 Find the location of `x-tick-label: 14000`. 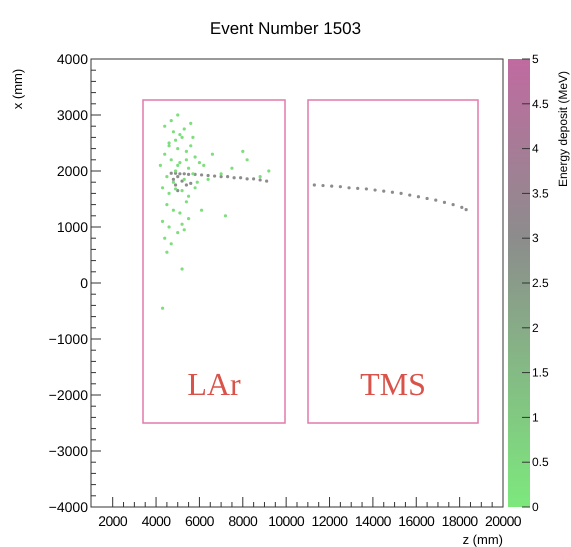

x-tick-label: 14000 is located at coordinates (373, 521).